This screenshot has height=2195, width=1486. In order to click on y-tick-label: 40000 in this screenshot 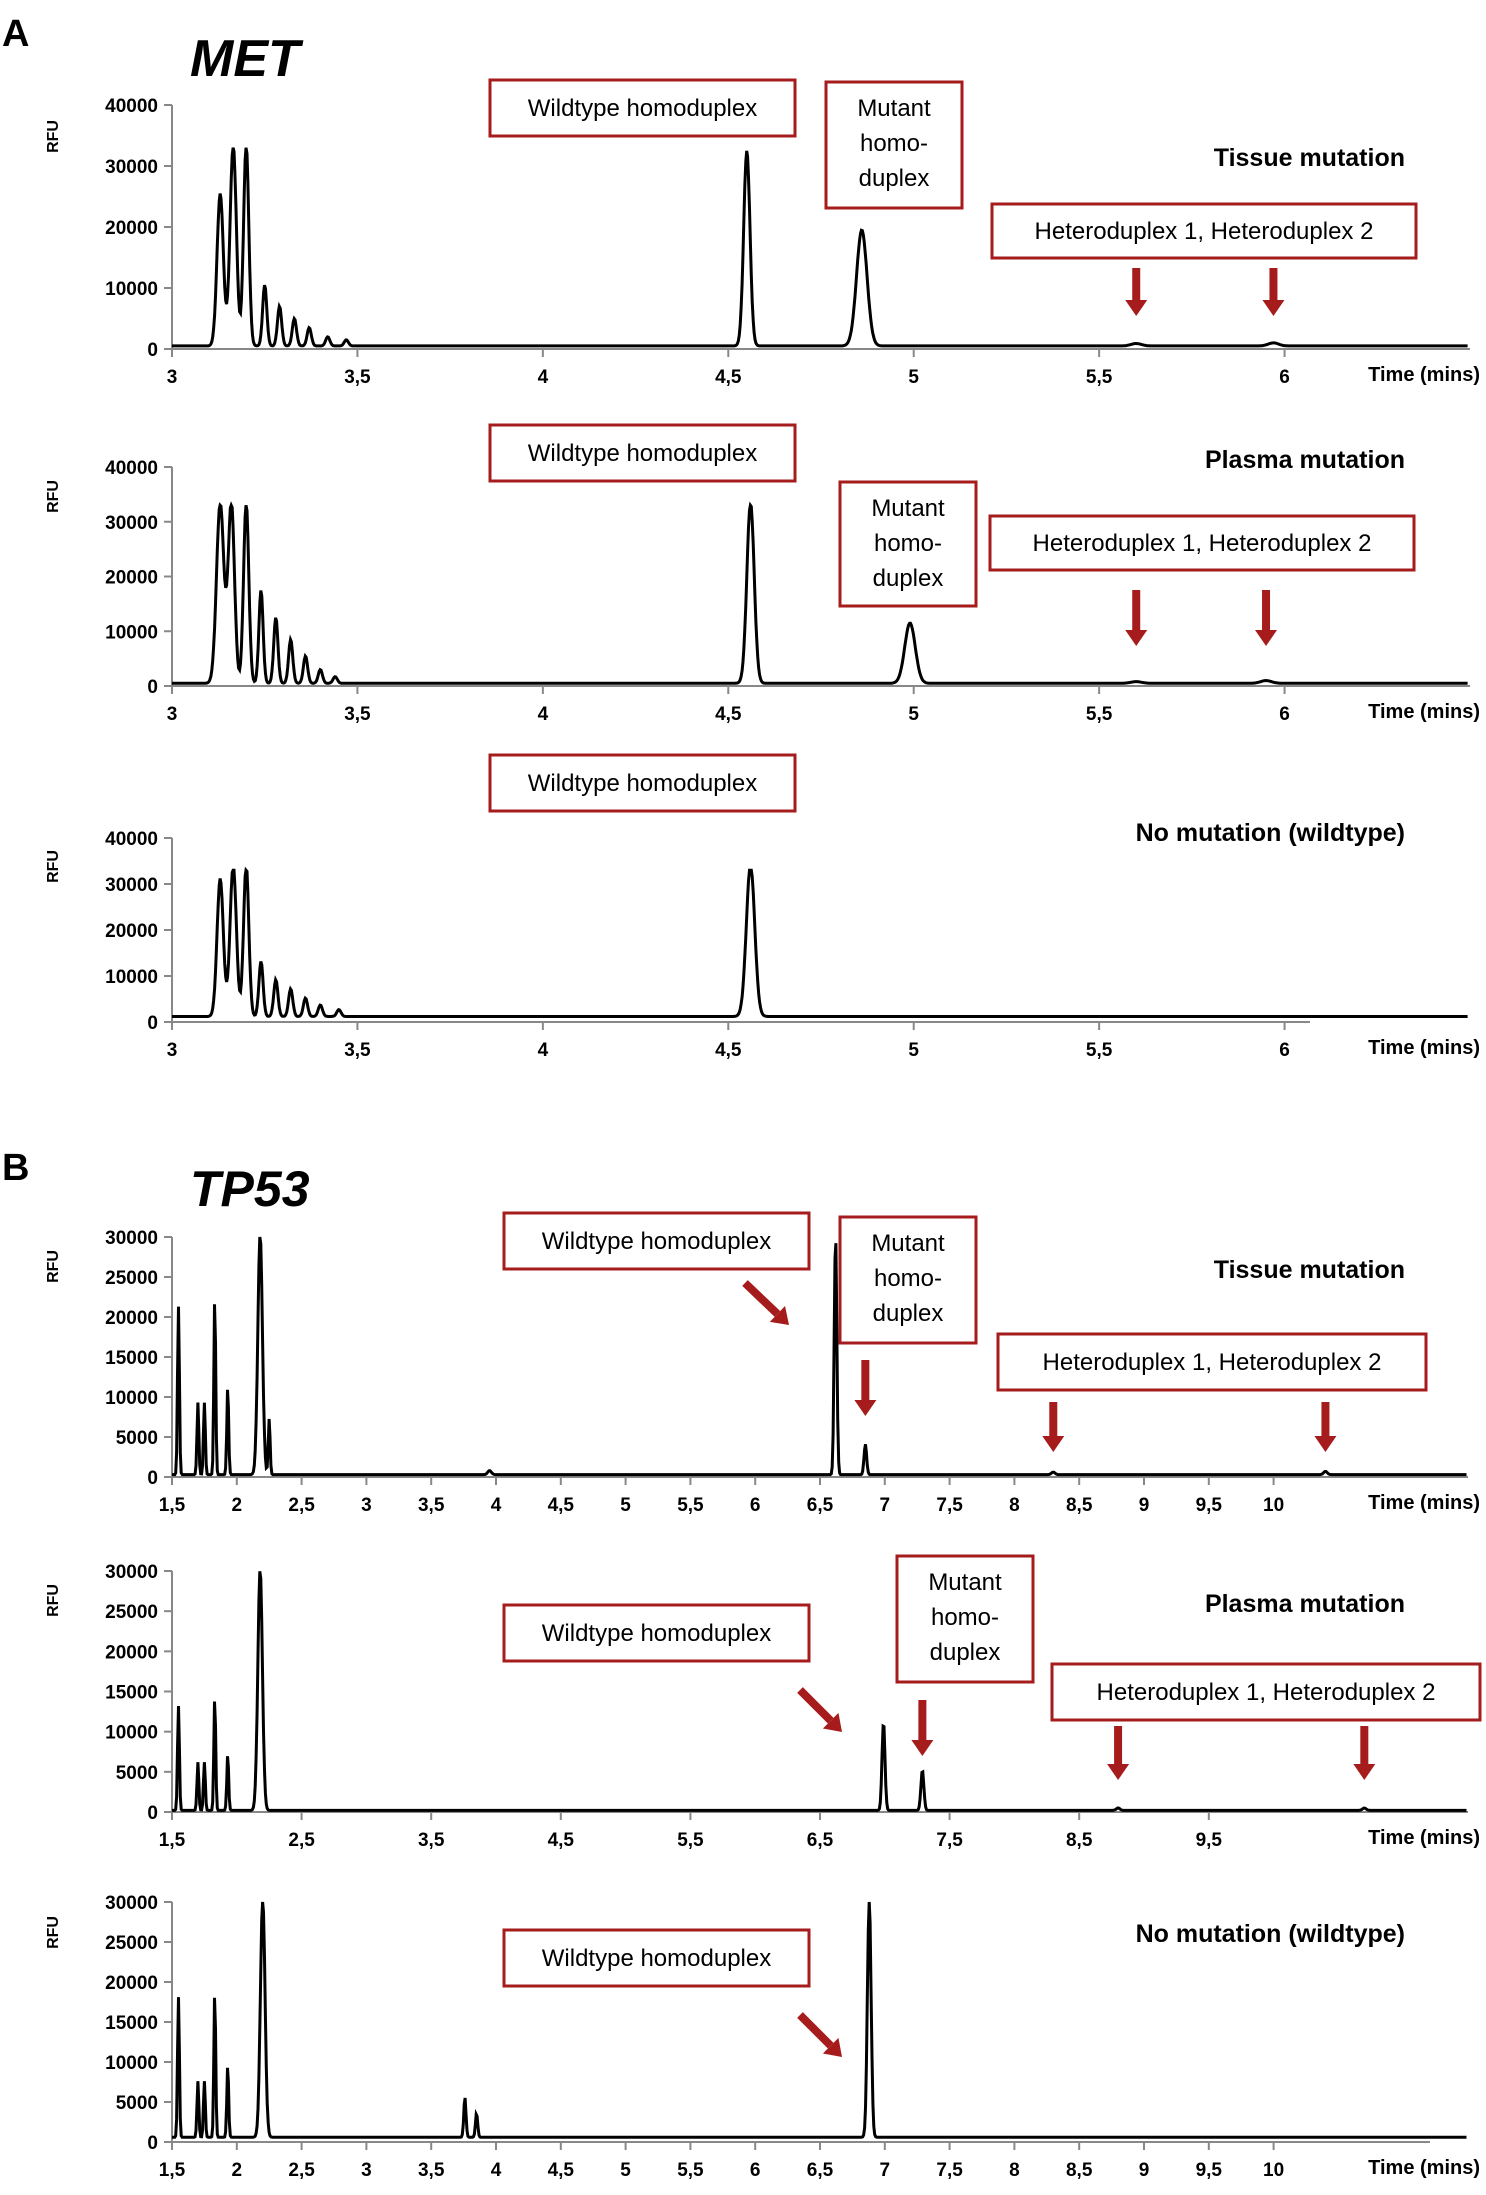, I will do `click(131, 468)`.